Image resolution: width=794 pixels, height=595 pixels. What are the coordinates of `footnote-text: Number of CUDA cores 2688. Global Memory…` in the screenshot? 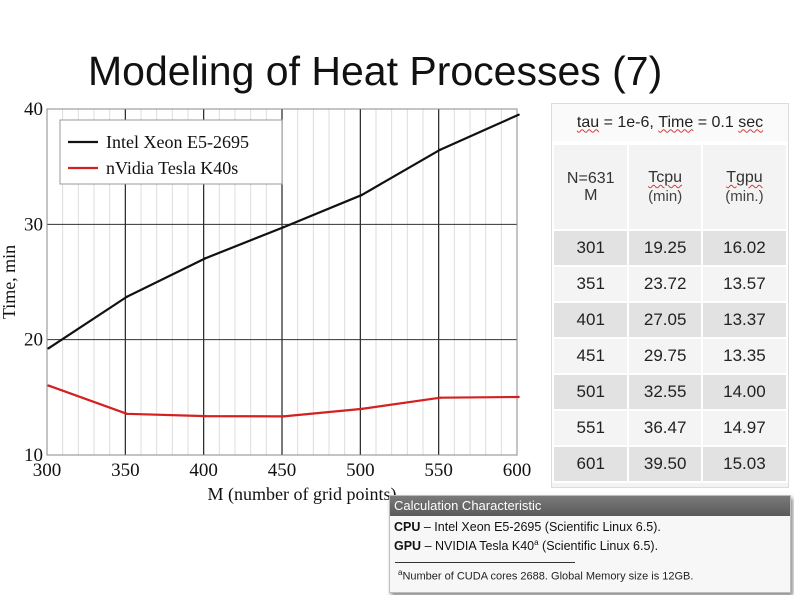 It's located at (548, 576).